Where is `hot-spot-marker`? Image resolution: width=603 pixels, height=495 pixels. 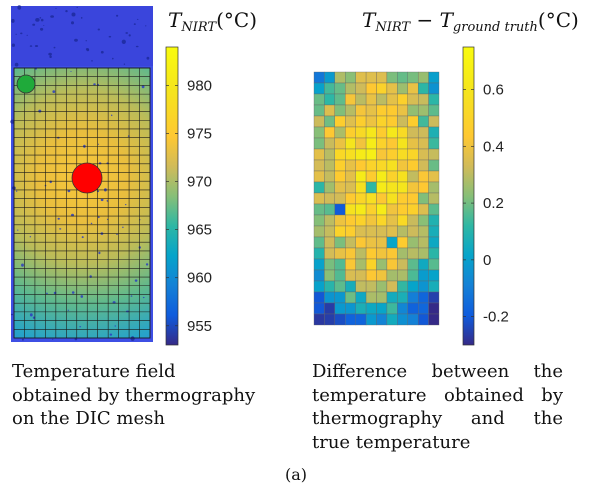
hot-spot-marker is located at coordinates (87, 178).